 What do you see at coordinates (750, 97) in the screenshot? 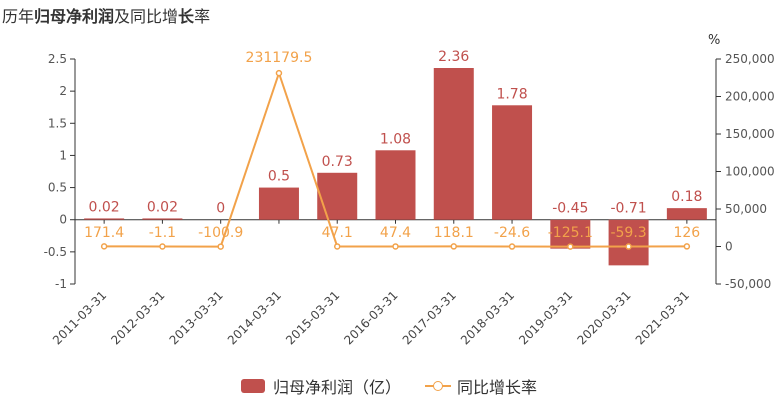
I see `right-axis-tick-label: 200,000` at bounding box center [750, 97].